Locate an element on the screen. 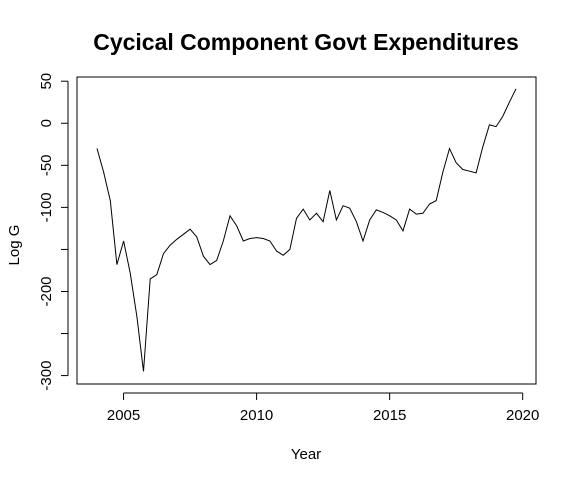  y-tick-label: -100 is located at coordinates (46, 207).